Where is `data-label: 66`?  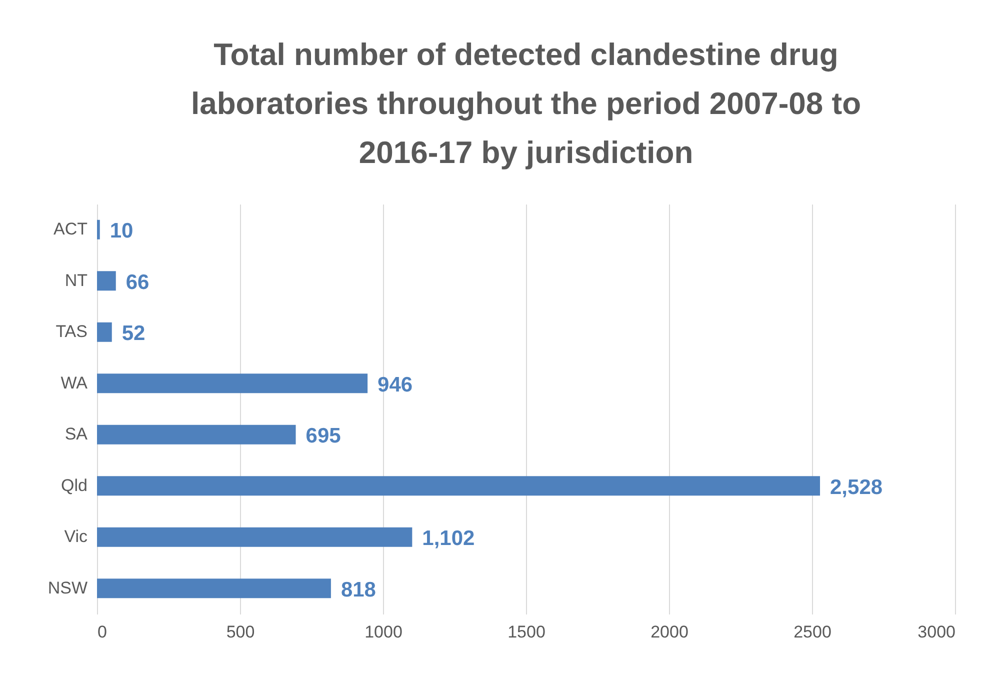
data-label: 66 is located at coordinates (138, 282).